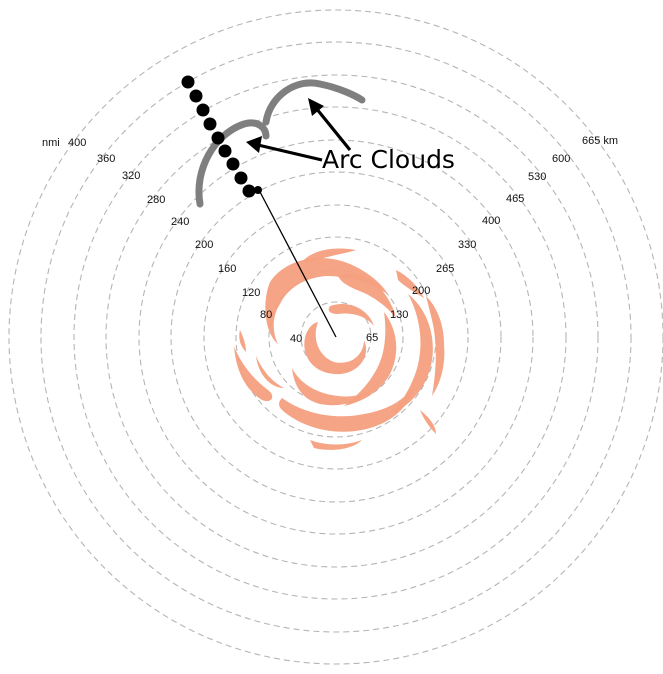 The image size is (663, 674). Describe the element at coordinates (290, 152) in the screenshot. I see `arrow-to-left-arc` at that location.